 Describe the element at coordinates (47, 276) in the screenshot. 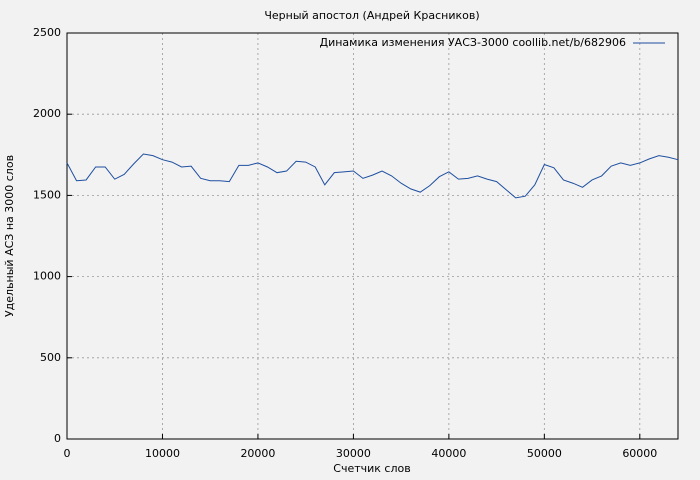

I see `y-tick-label: 1000` at that location.